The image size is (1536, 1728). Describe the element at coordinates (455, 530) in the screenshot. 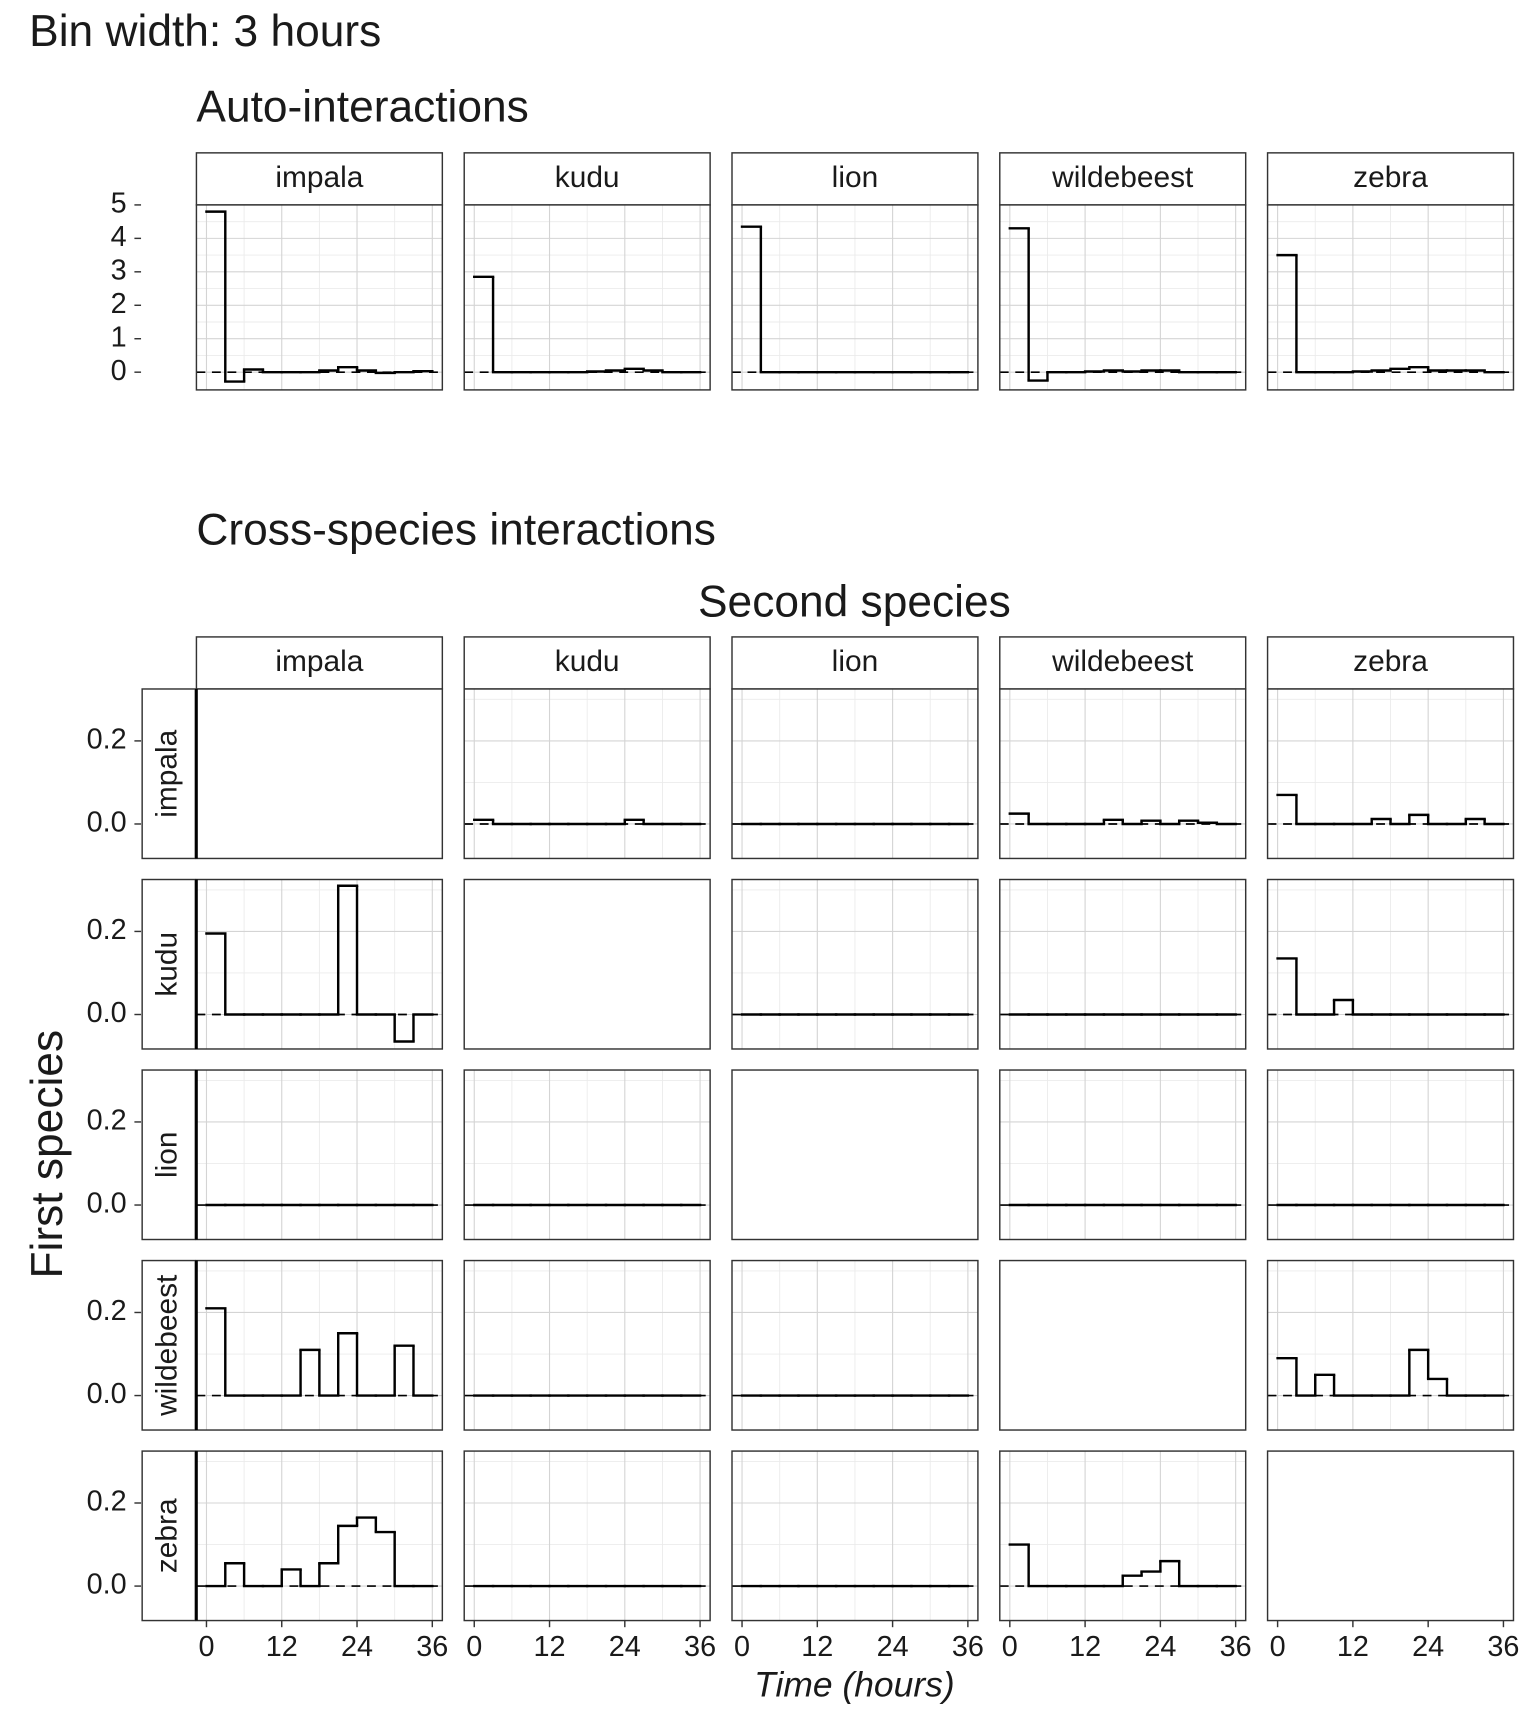

I see `section-title: Cross-species interactions` at that location.